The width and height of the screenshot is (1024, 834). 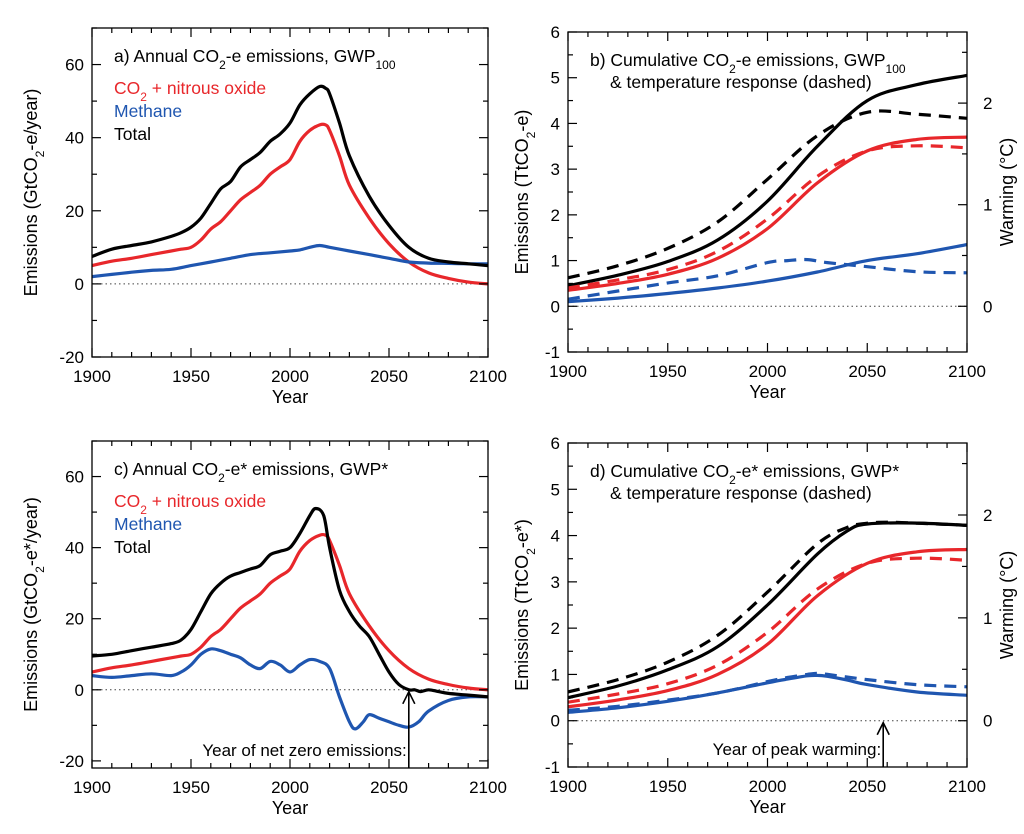 I want to click on y-axis-label-segment: Emissions (GtCO, so click(x=31, y=642).